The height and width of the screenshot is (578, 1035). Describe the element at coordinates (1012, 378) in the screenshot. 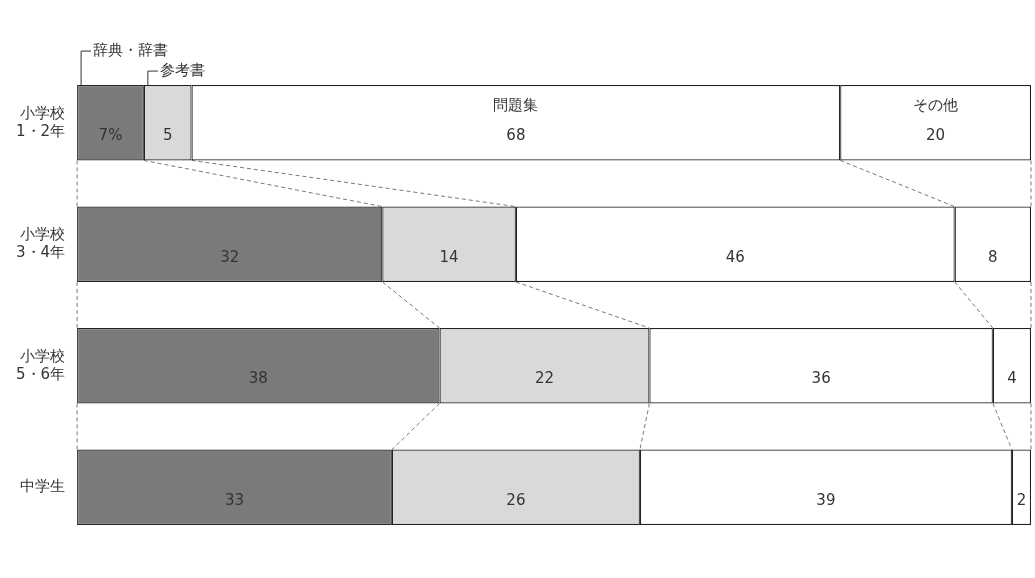

I see `data-label: 4` at that location.